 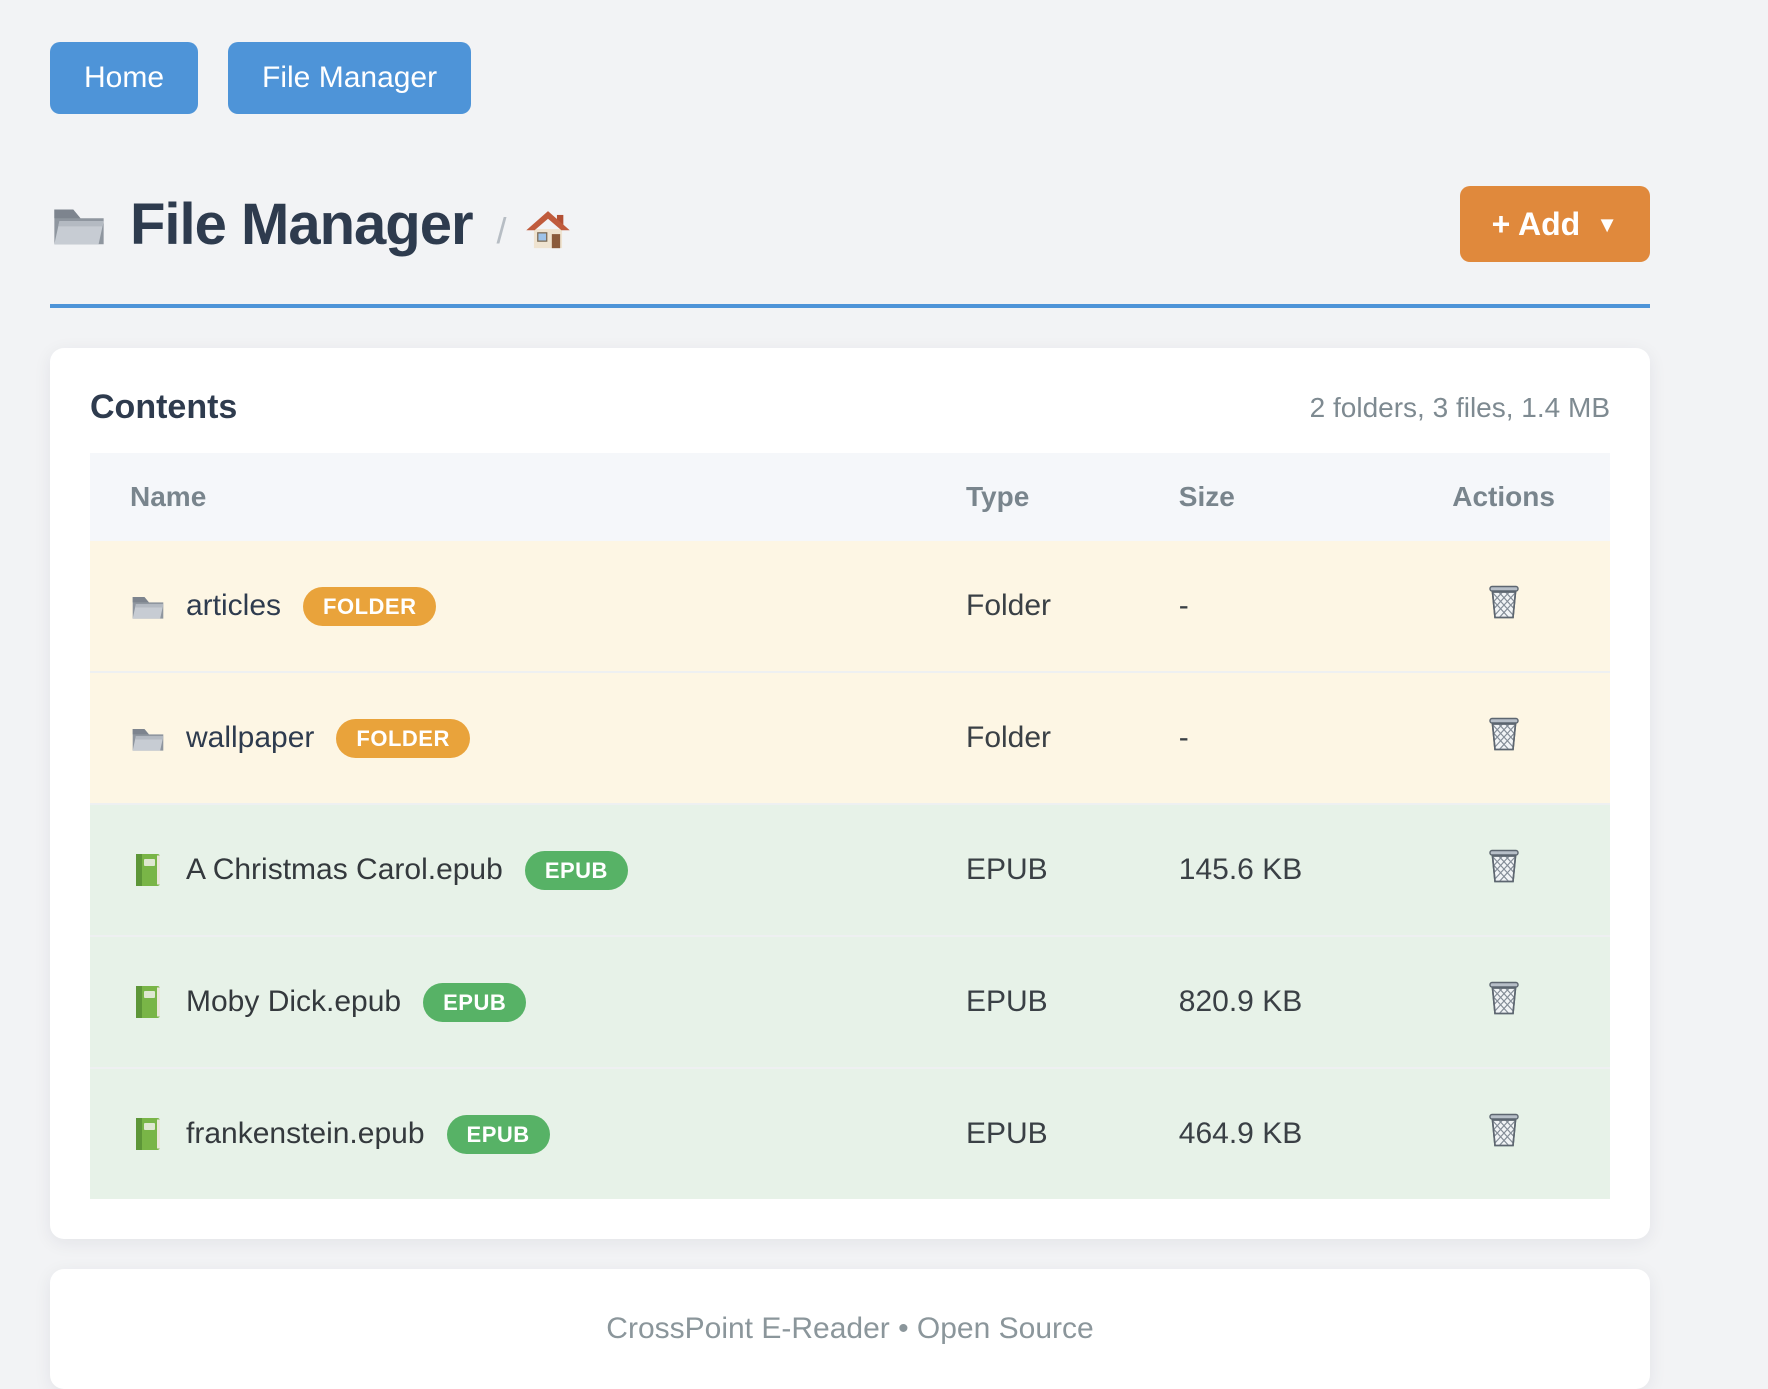 What do you see at coordinates (508, 497) in the screenshot?
I see `column-header-name: Name` at bounding box center [508, 497].